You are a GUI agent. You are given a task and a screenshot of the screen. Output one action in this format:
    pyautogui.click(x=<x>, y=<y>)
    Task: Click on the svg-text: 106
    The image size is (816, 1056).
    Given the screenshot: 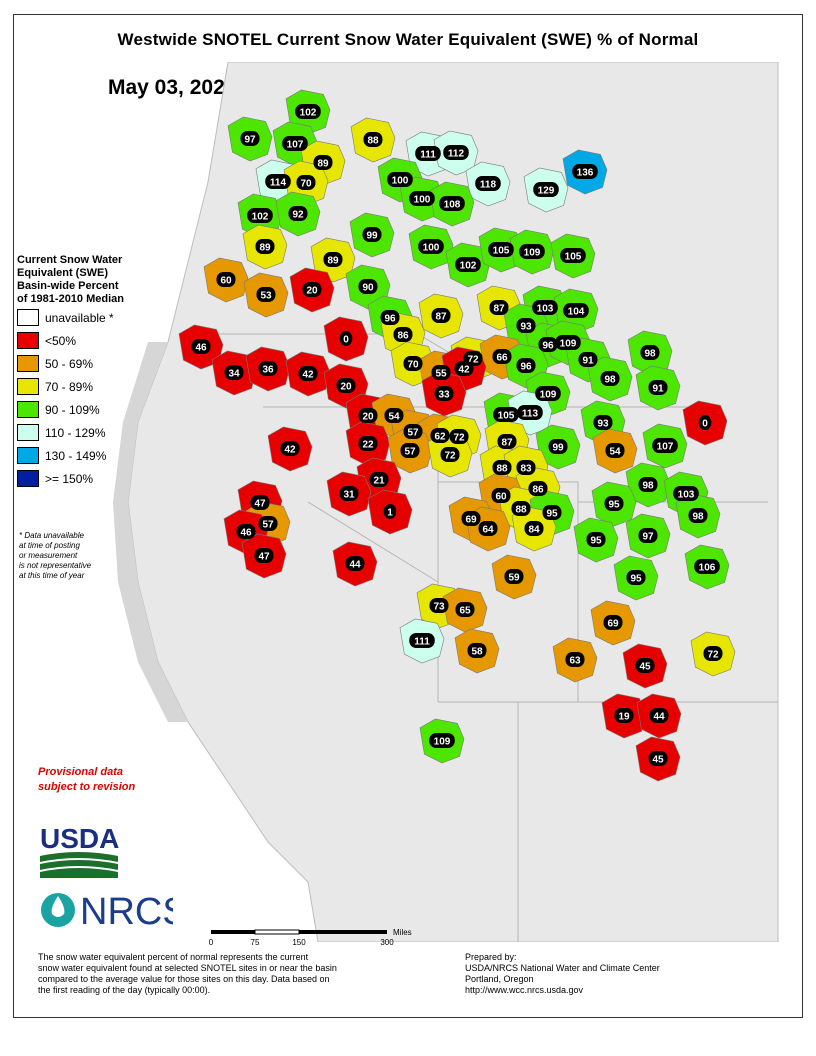 What is the action you would take?
    pyautogui.click(x=707, y=568)
    